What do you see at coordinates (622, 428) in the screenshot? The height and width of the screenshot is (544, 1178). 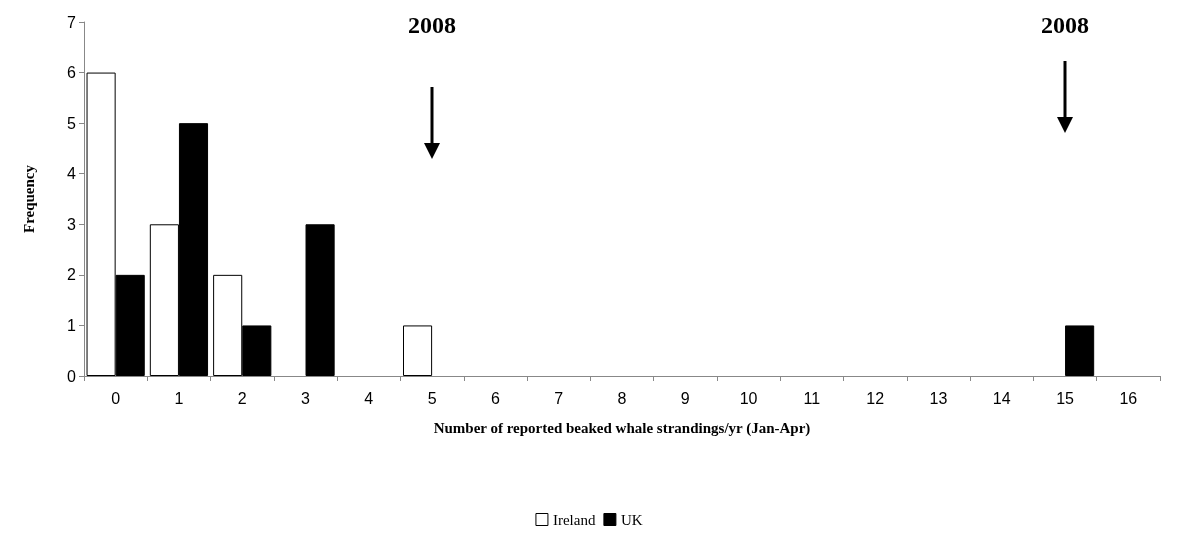 I see `x-axis-title: Number of reported beaked whale strandings/yr (Jan-Apr)` at bounding box center [622, 428].